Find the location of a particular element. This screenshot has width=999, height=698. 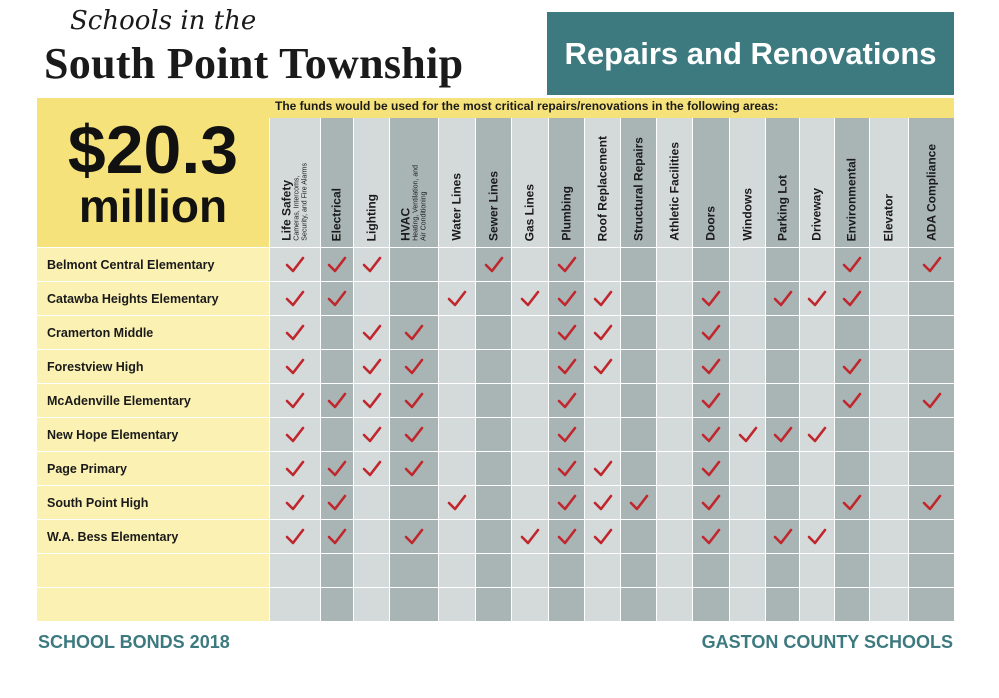

column-label: Gas Lines is located at coordinates (529, 212).